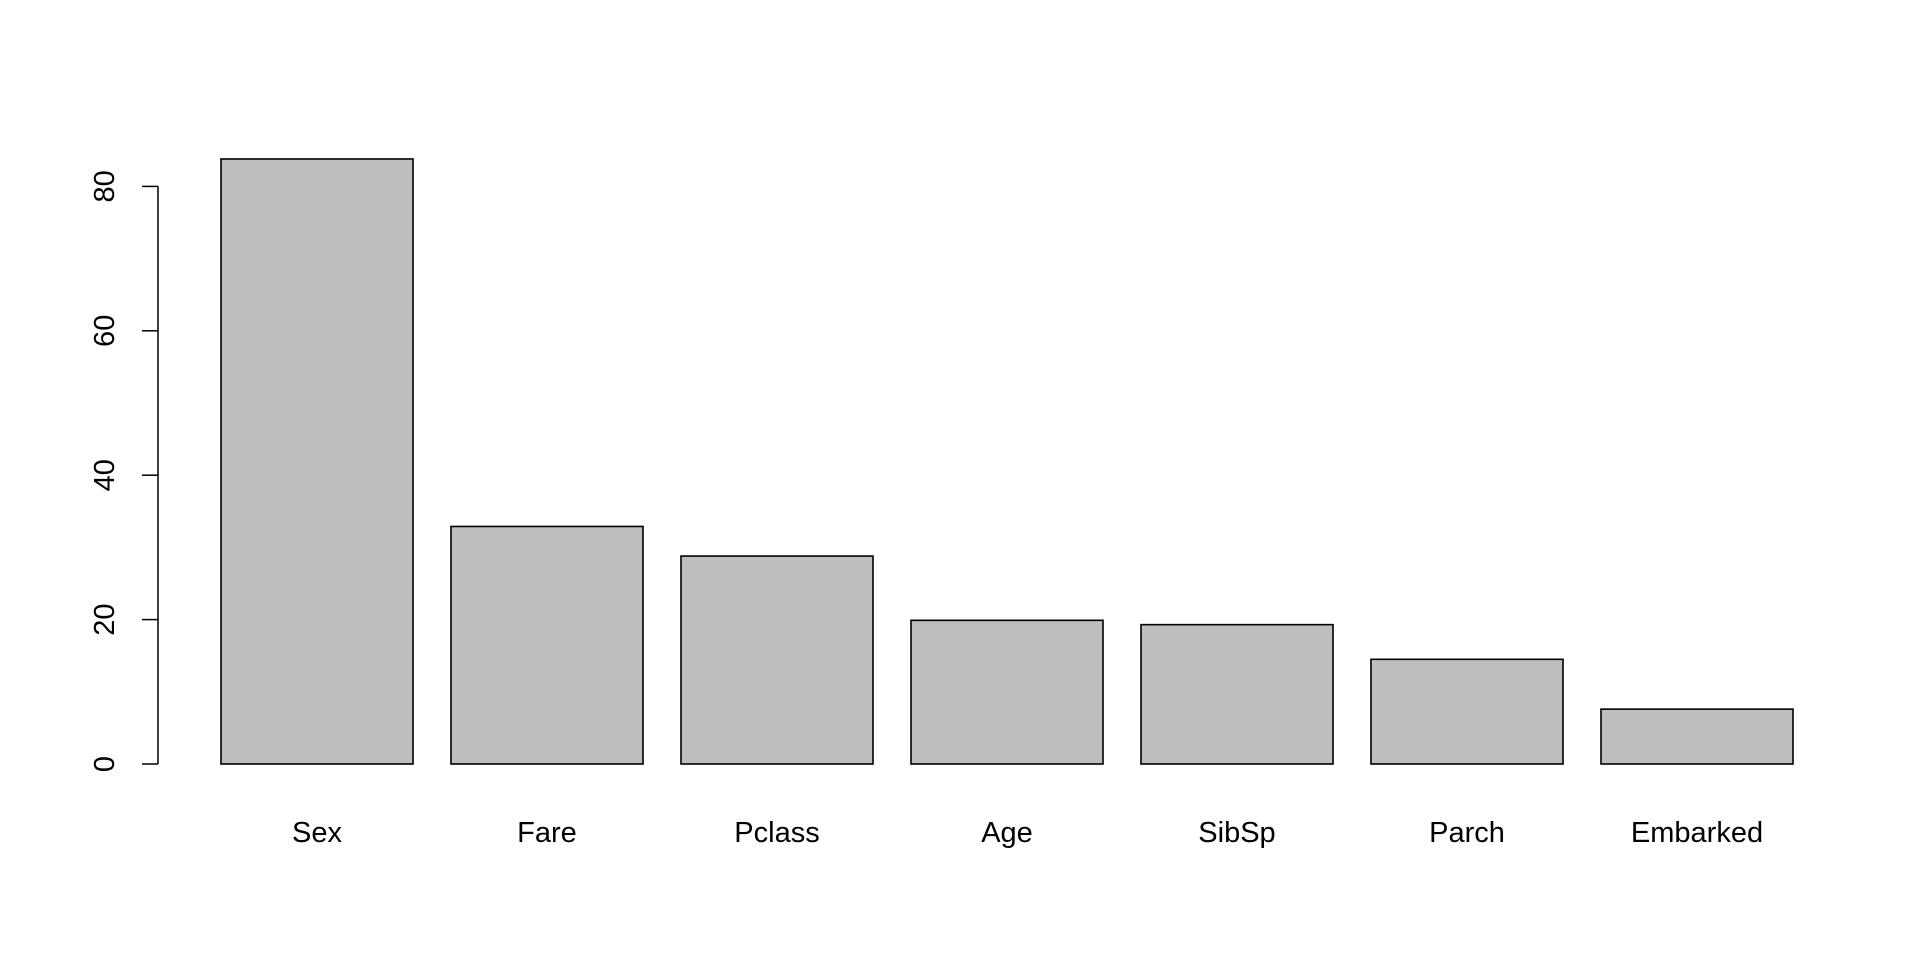 Image resolution: width=1920 pixels, height=965 pixels. I want to click on bar-age, so click(1007, 692).